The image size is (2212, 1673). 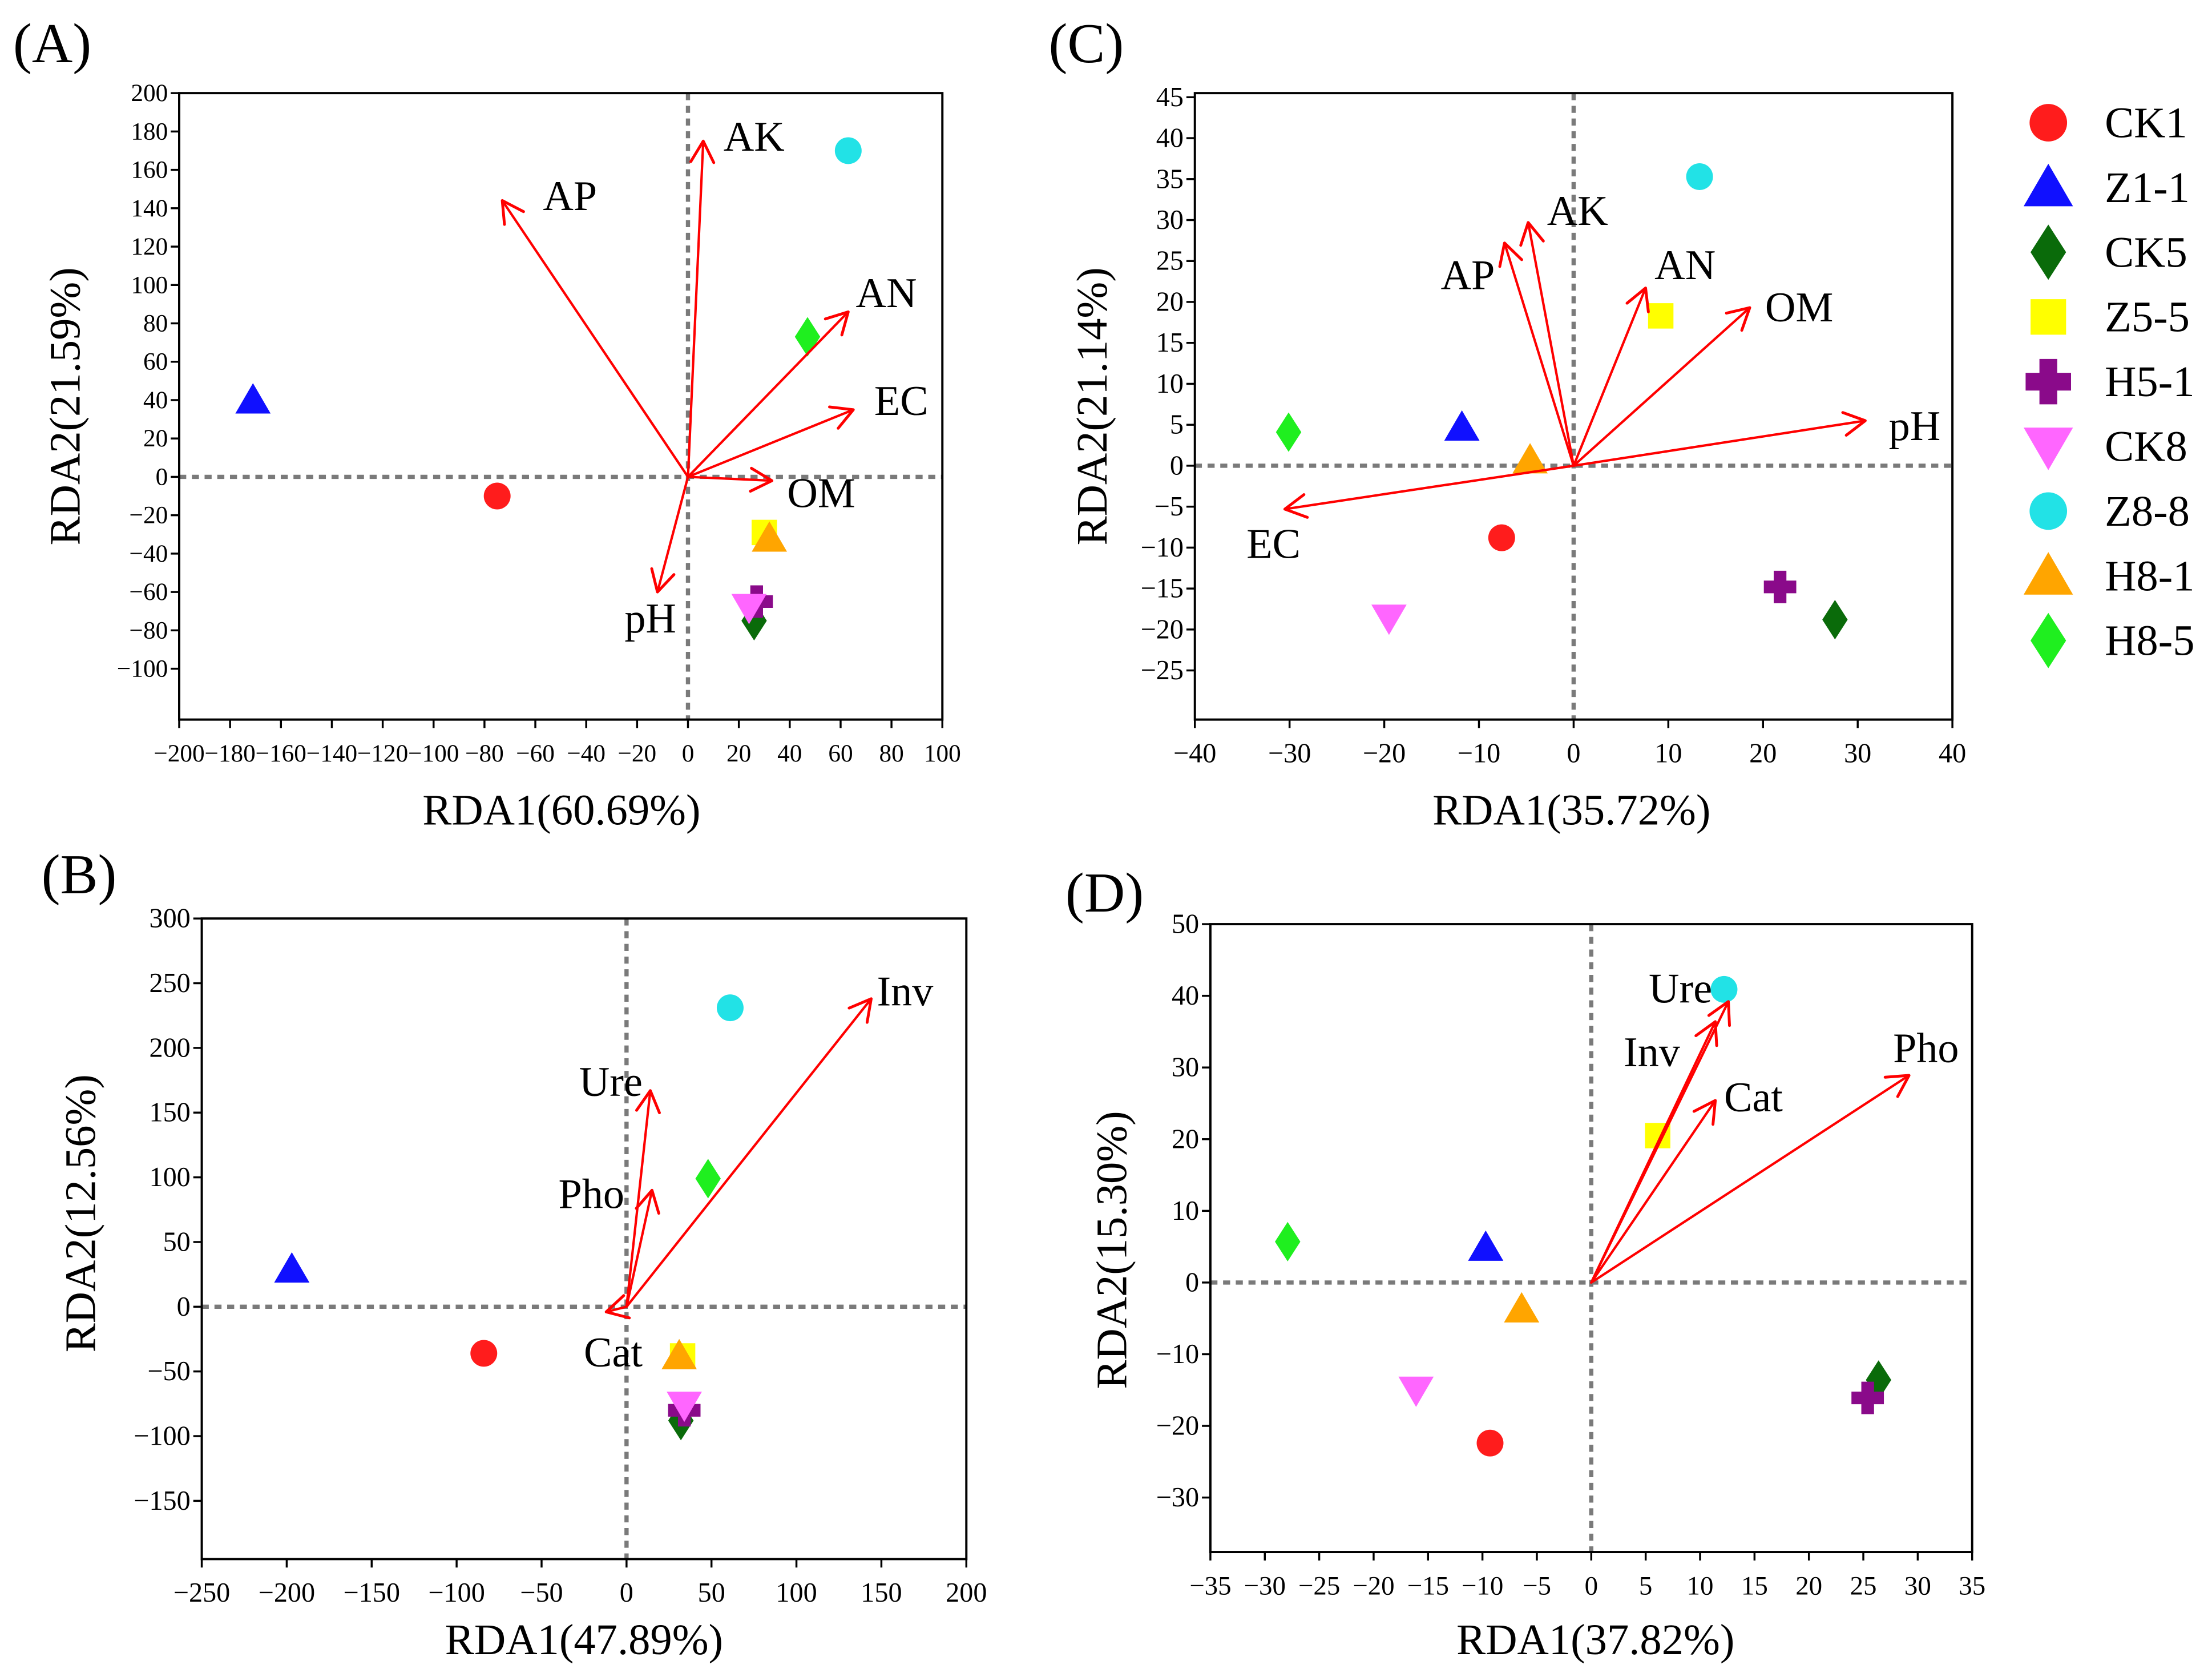 I want to click on vector-om, so click(x=731, y=479).